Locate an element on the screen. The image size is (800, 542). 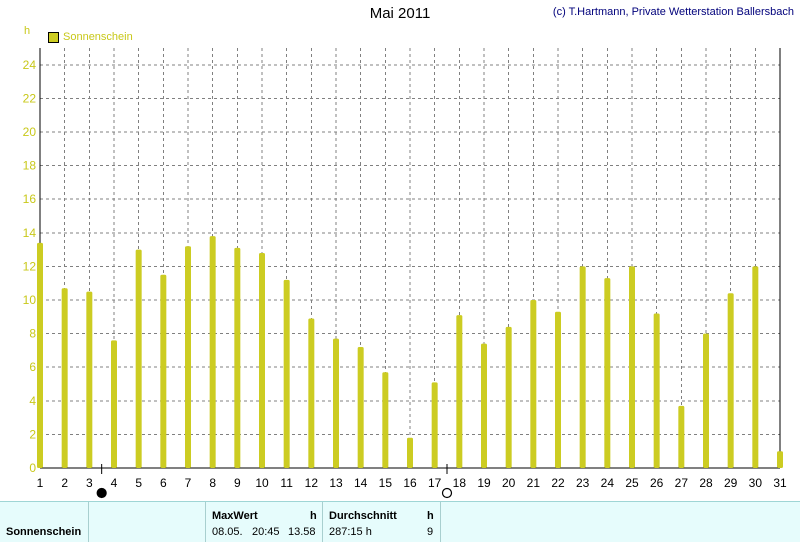
x-tick-label: 2 is located at coordinates (64, 483).